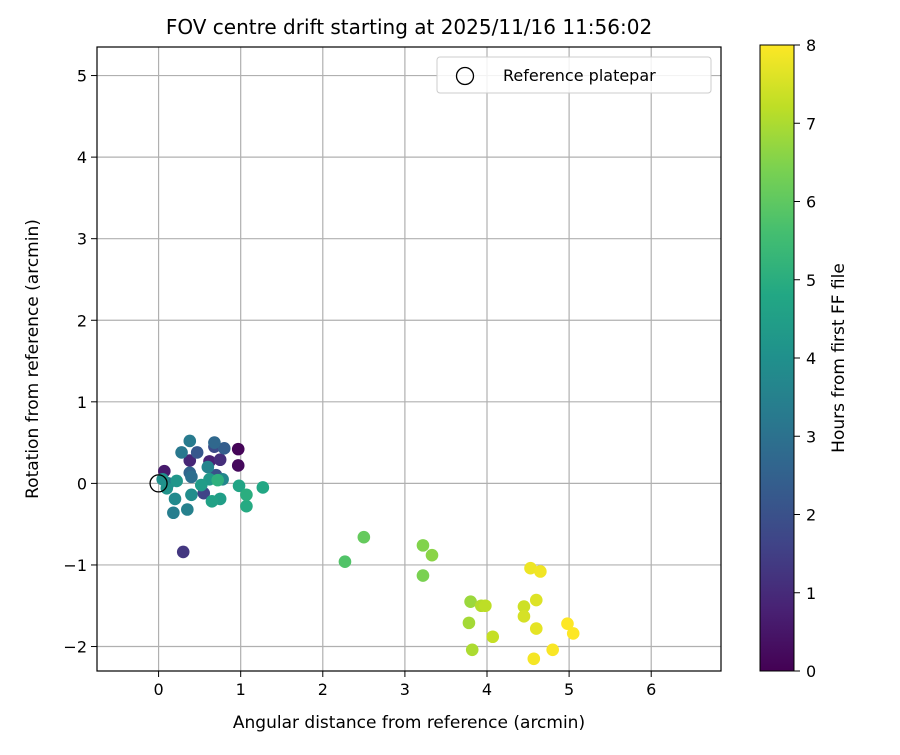  I want to click on y-tick-label: 0, so click(82, 483).